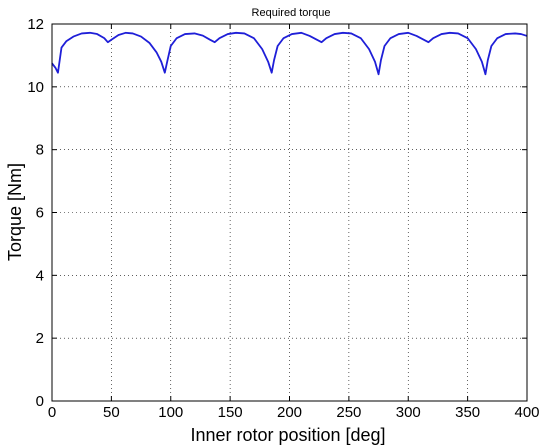  What do you see at coordinates (52, 412) in the screenshot?
I see `x-tick-label: 0` at bounding box center [52, 412].